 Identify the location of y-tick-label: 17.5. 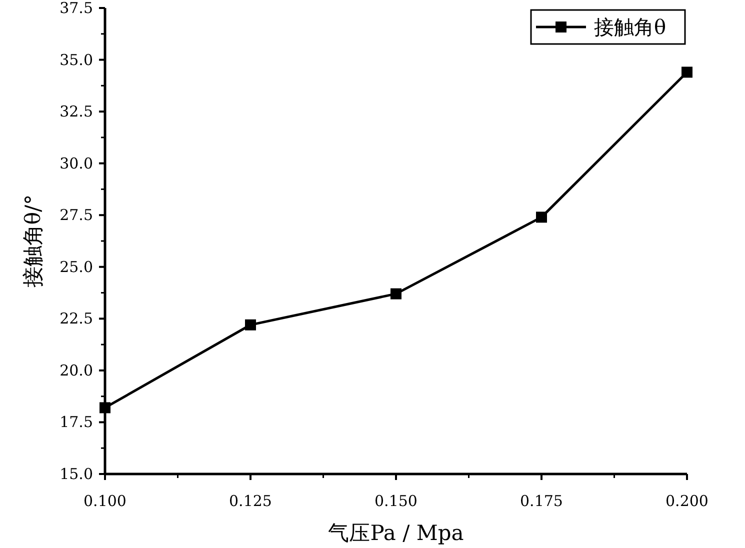
(76, 422).